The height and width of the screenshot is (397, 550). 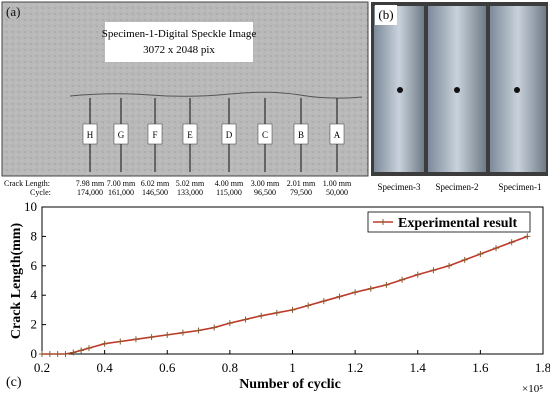 I want to click on x-tick-label: 0.8, so click(x=230, y=367).